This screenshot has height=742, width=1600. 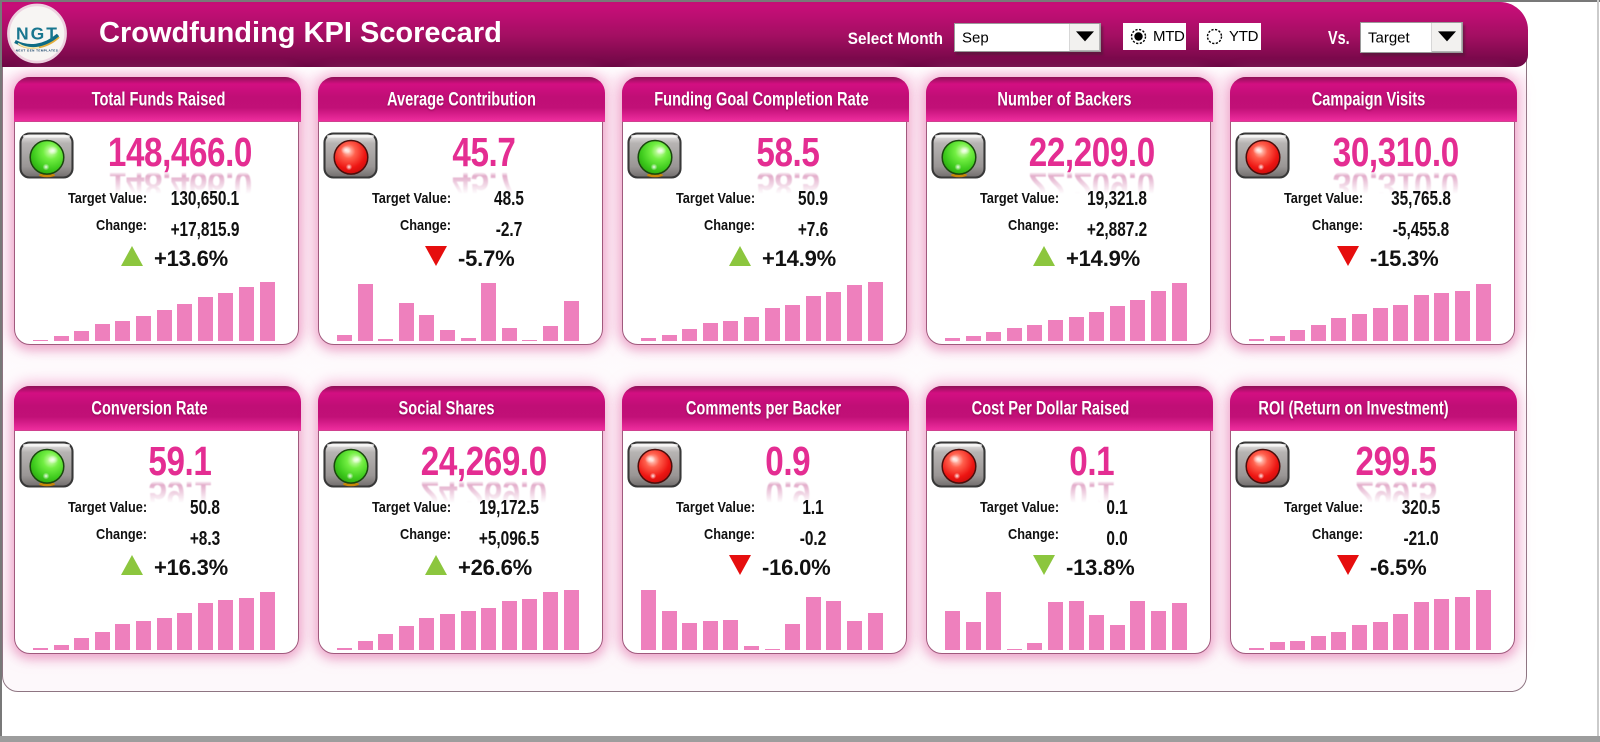 What do you see at coordinates (37, 34) in the screenshot?
I see `svg-text: NGT` at bounding box center [37, 34].